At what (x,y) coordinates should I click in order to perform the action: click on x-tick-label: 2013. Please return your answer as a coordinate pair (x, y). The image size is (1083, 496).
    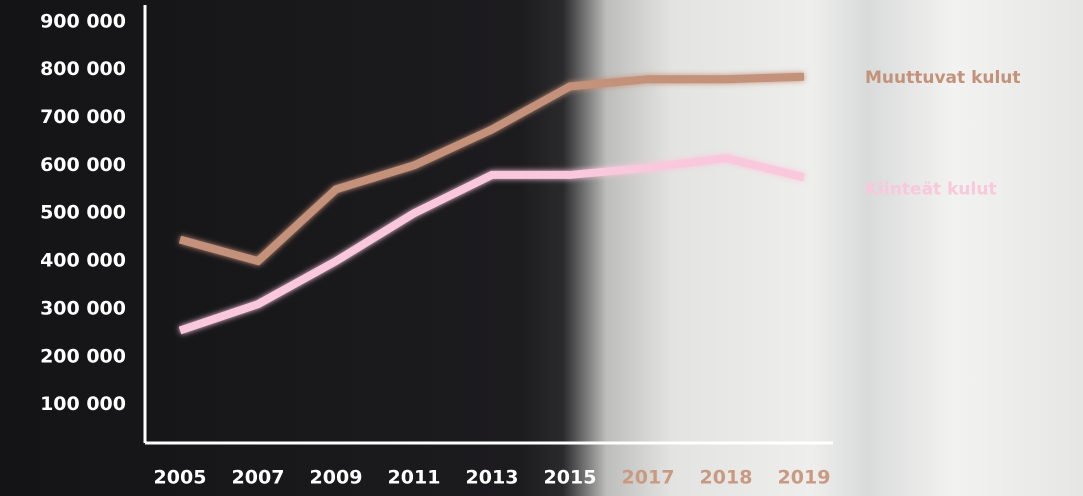
    Looking at the image, I should click on (492, 478).